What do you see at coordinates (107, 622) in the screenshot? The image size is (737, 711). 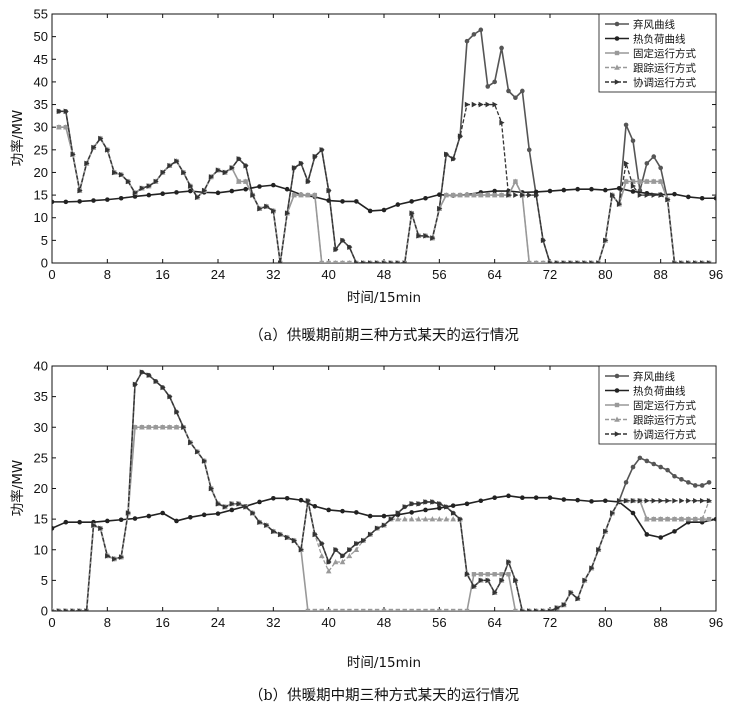 I see `x-tick-label-b: 8` at bounding box center [107, 622].